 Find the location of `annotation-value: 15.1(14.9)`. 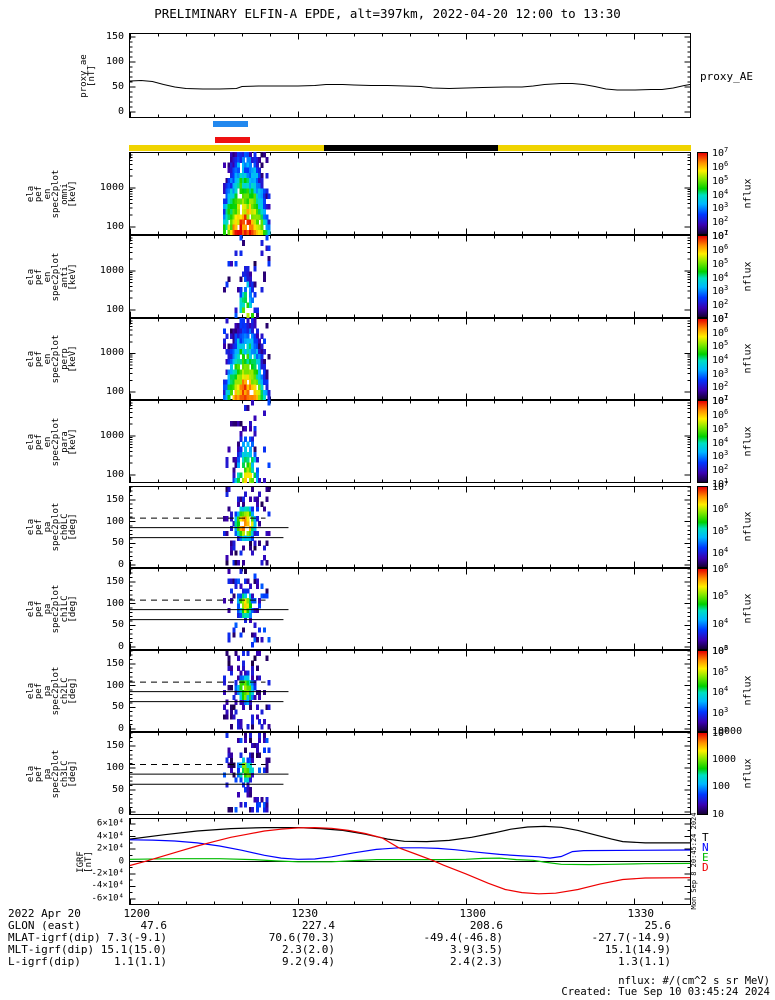

annotation-value: 15.1(14.9) is located at coordinates (637, 949).